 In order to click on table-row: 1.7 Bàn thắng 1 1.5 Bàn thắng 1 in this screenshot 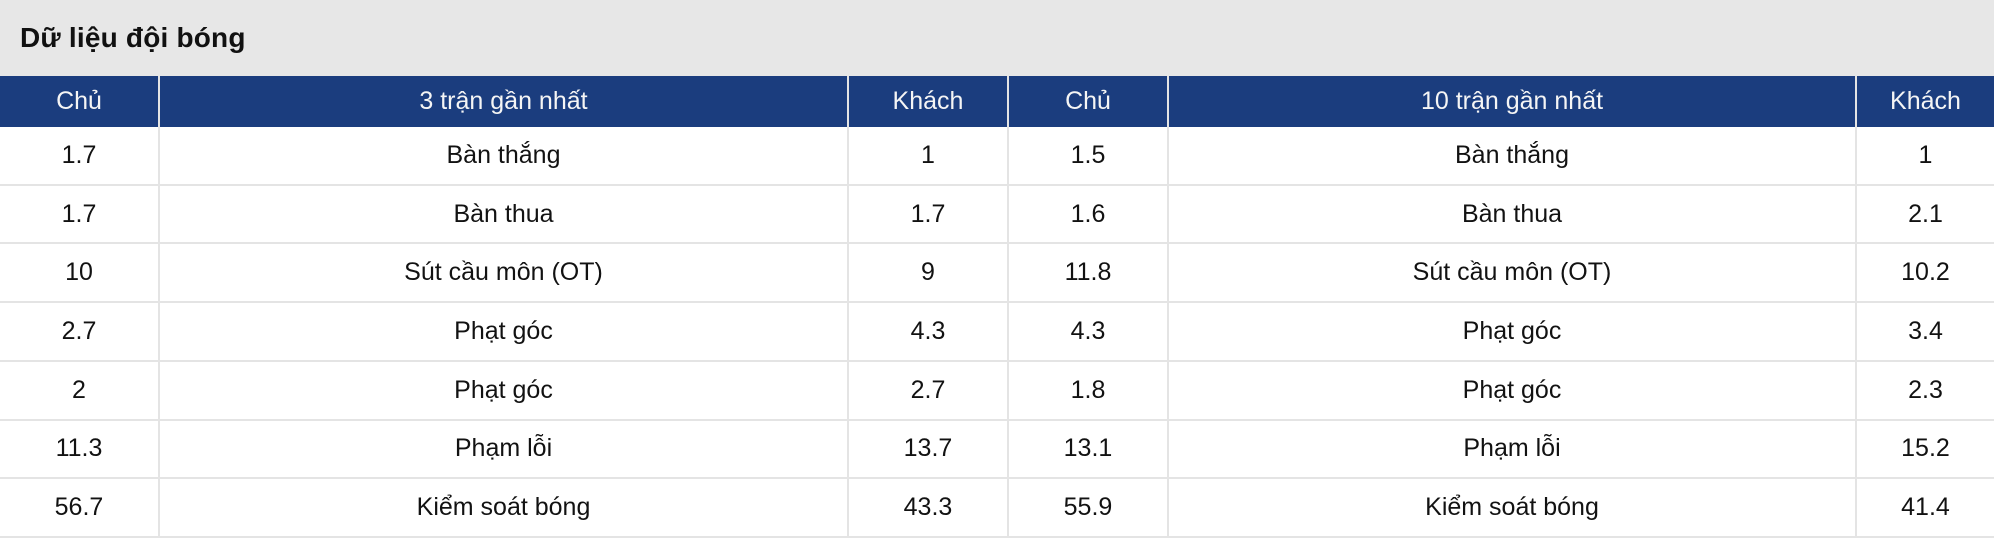, I will do `click(997, 155)`.